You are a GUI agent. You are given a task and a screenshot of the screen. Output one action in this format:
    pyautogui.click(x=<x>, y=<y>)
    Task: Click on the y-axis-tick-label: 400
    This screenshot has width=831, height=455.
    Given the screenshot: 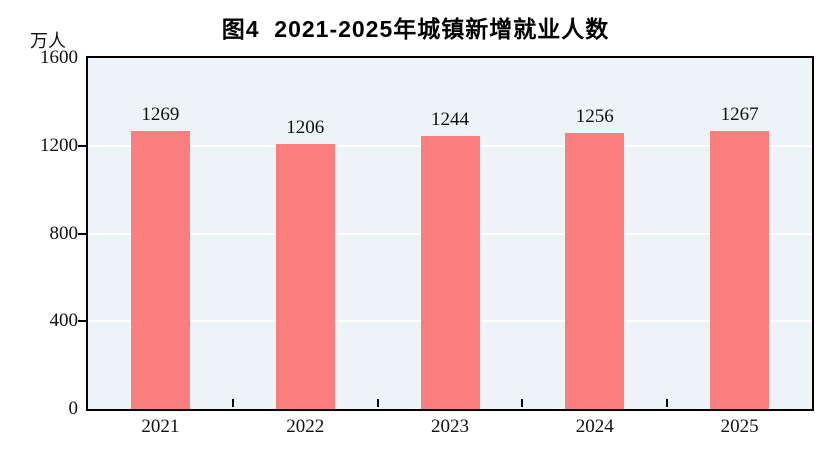 What is the action you would take?
    pyautogui.click(x=64, y=321)
    